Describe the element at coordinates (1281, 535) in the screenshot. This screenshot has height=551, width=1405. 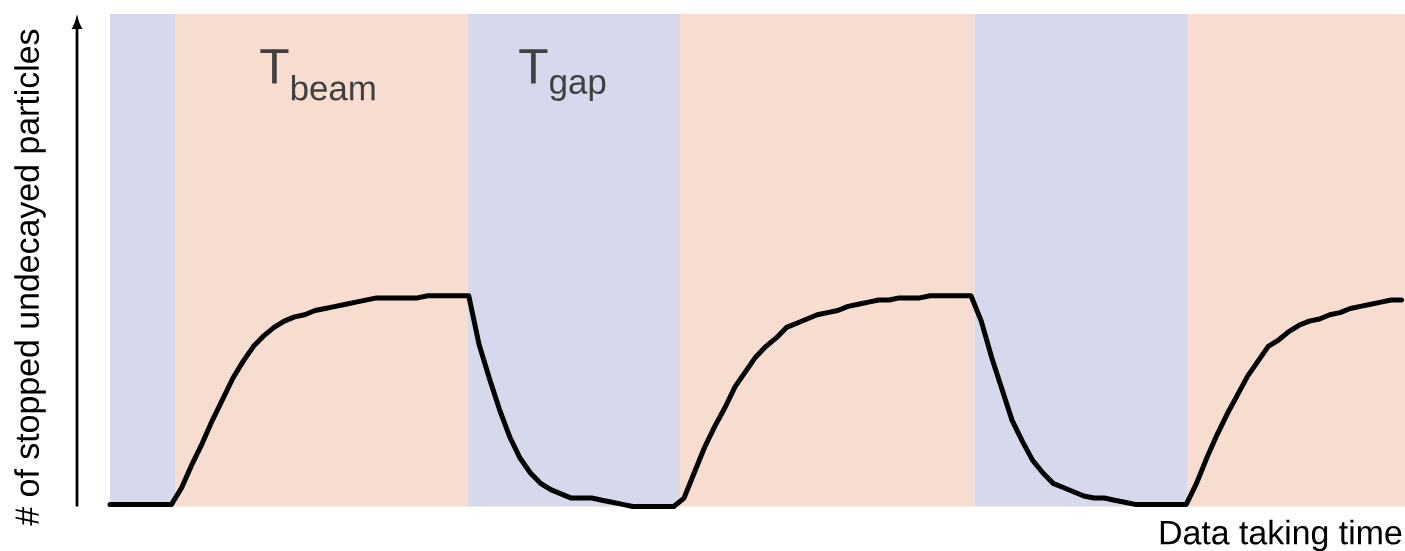
I see `x-axis-title: Data taking time` at that location.